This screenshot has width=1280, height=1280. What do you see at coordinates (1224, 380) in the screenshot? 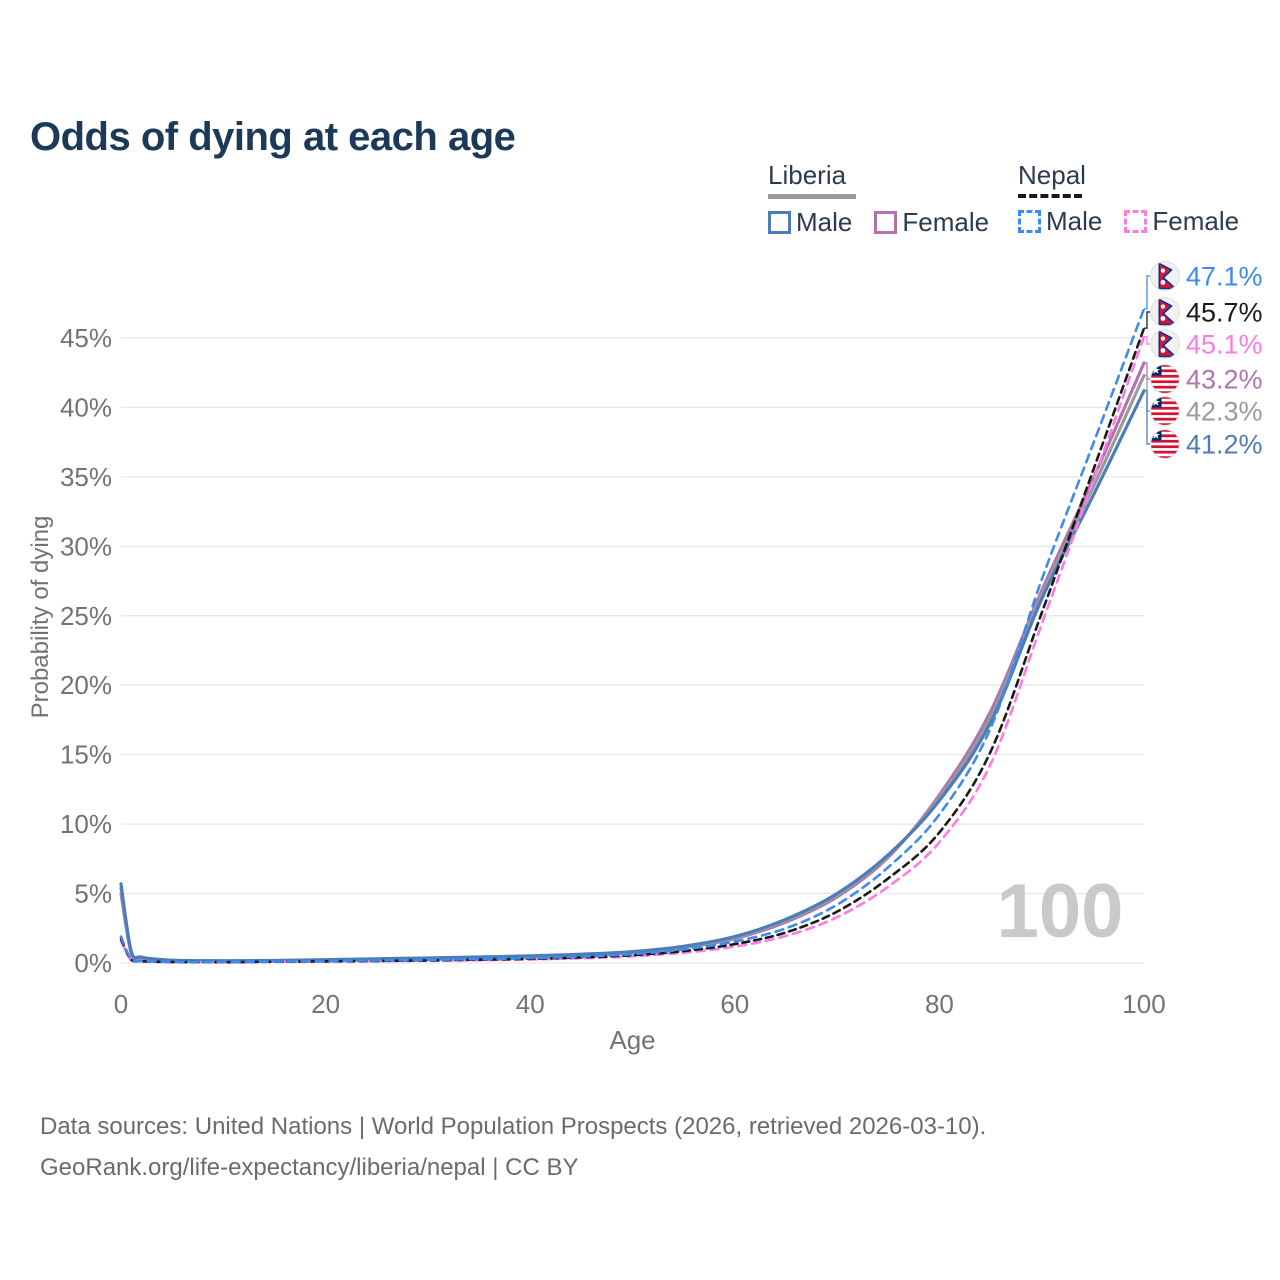
I see `end-value-label-liberia-female: 43.2%` at bounding box center [1224, 380].